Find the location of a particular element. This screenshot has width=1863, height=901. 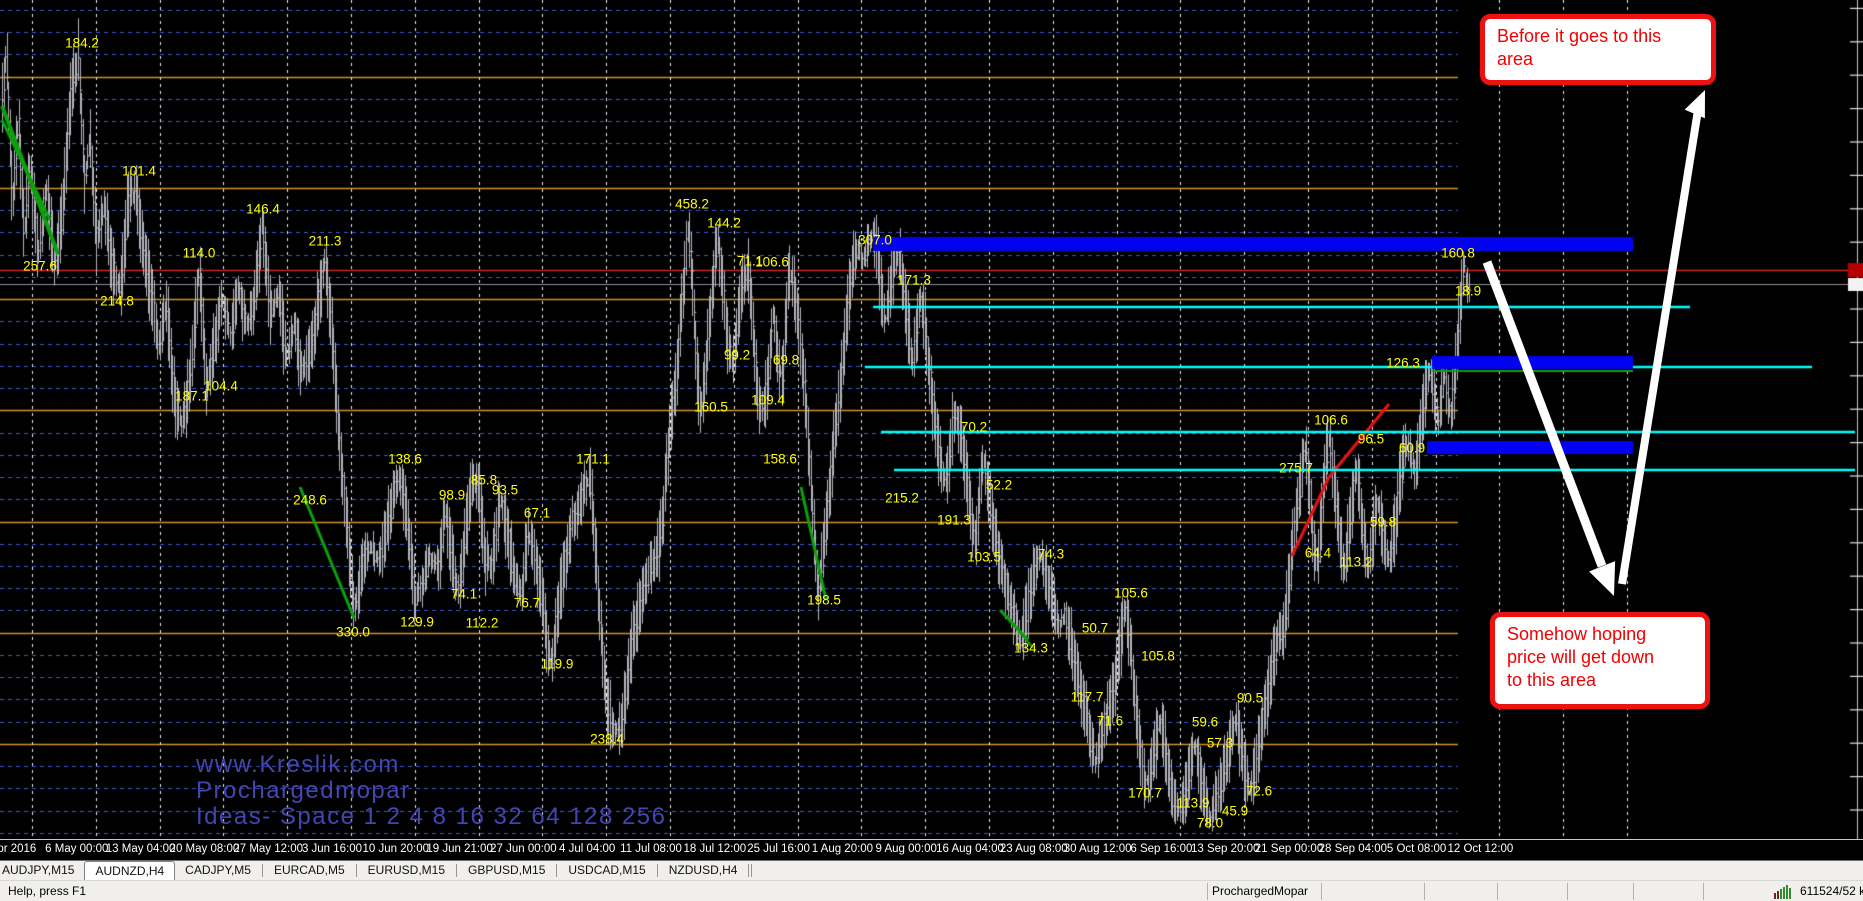

price-label: 105.8 is located at coordinates (1158, 656).